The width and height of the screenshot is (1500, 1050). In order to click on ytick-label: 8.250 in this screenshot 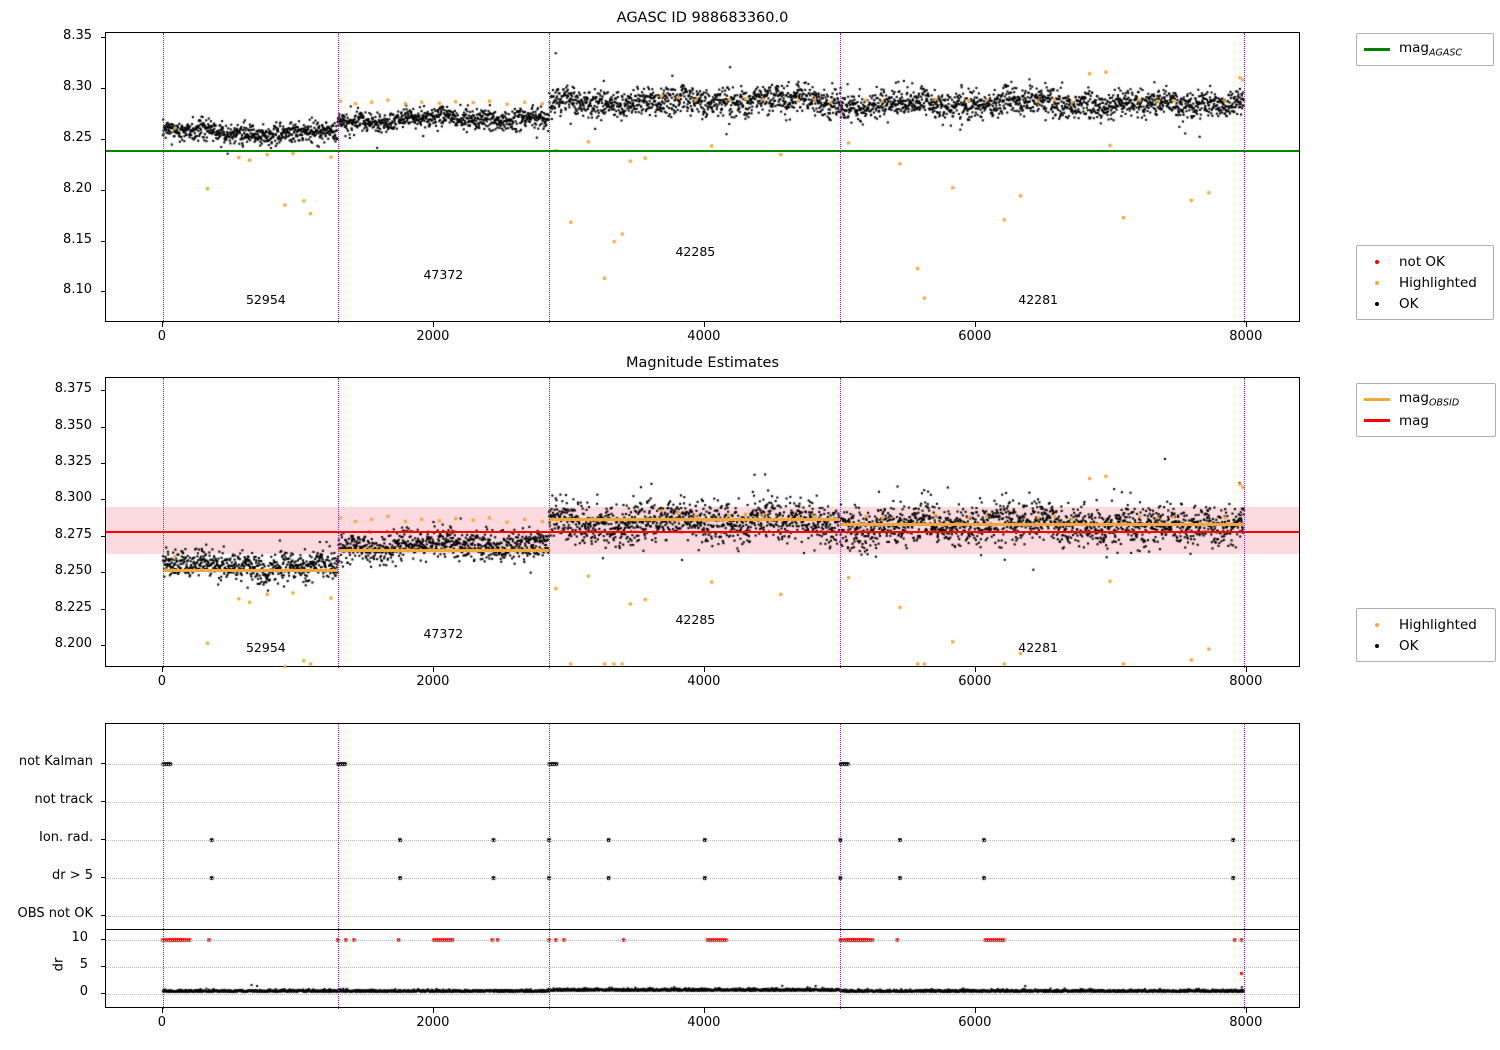, I will do `click(73, 571)`.